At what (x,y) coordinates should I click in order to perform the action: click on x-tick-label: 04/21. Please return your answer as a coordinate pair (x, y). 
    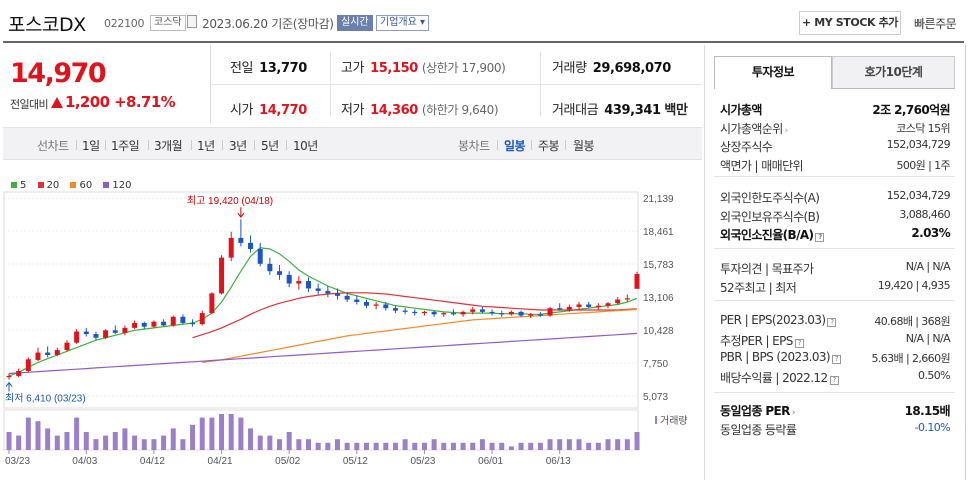
    Looking at the image, I should click on (220, 461).